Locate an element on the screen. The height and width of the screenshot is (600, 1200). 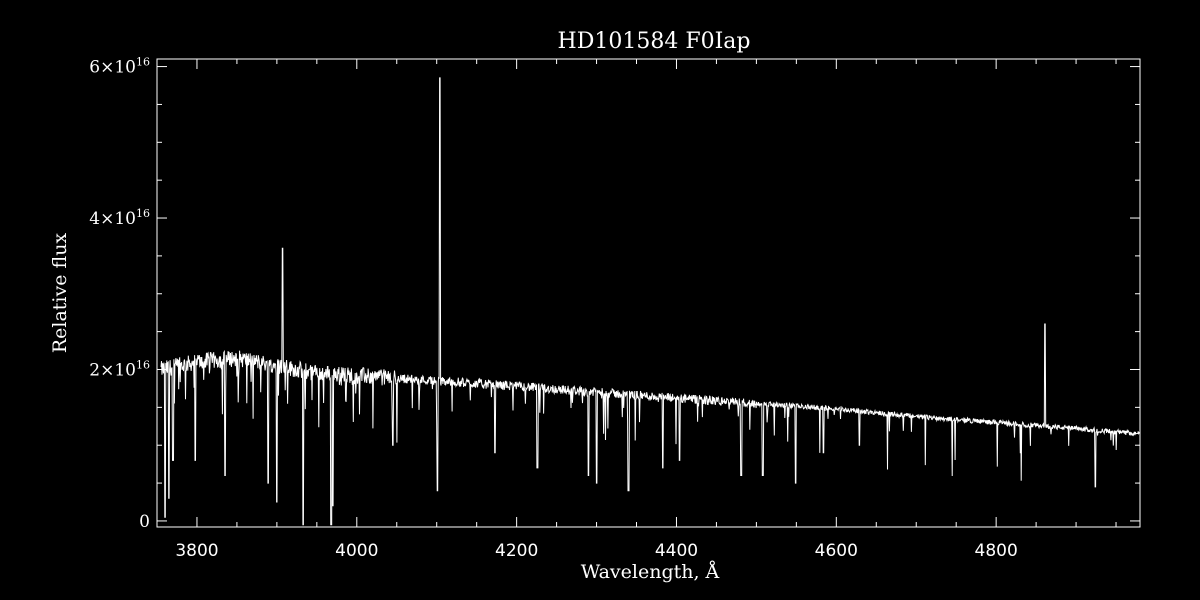
x-tick-label: 4400 is located at coordinates (676, 551).